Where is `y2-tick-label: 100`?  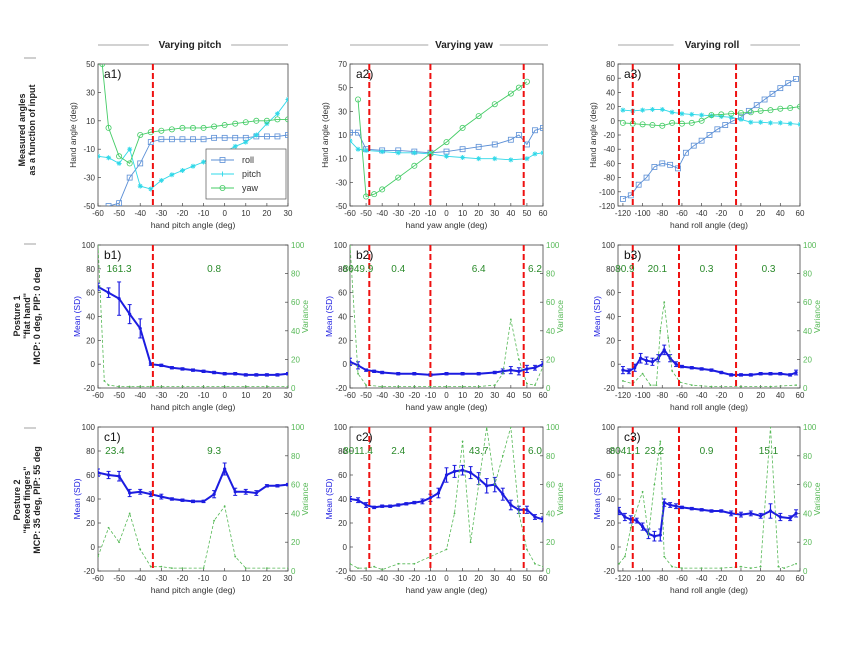 y2-tick-label: 100 is located at coordinates (810, 427).